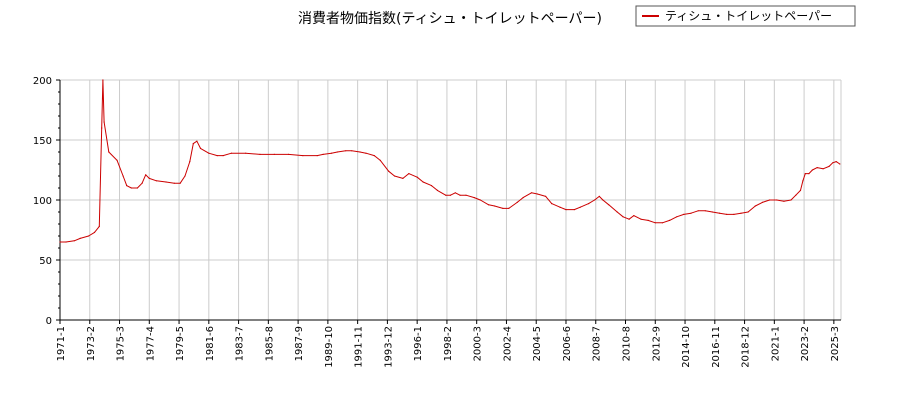 The image size is (900, 400). Describe the element at coordinates (478, 343) in the screenshot. I see `x-tick-label: 2000-3` at that location.